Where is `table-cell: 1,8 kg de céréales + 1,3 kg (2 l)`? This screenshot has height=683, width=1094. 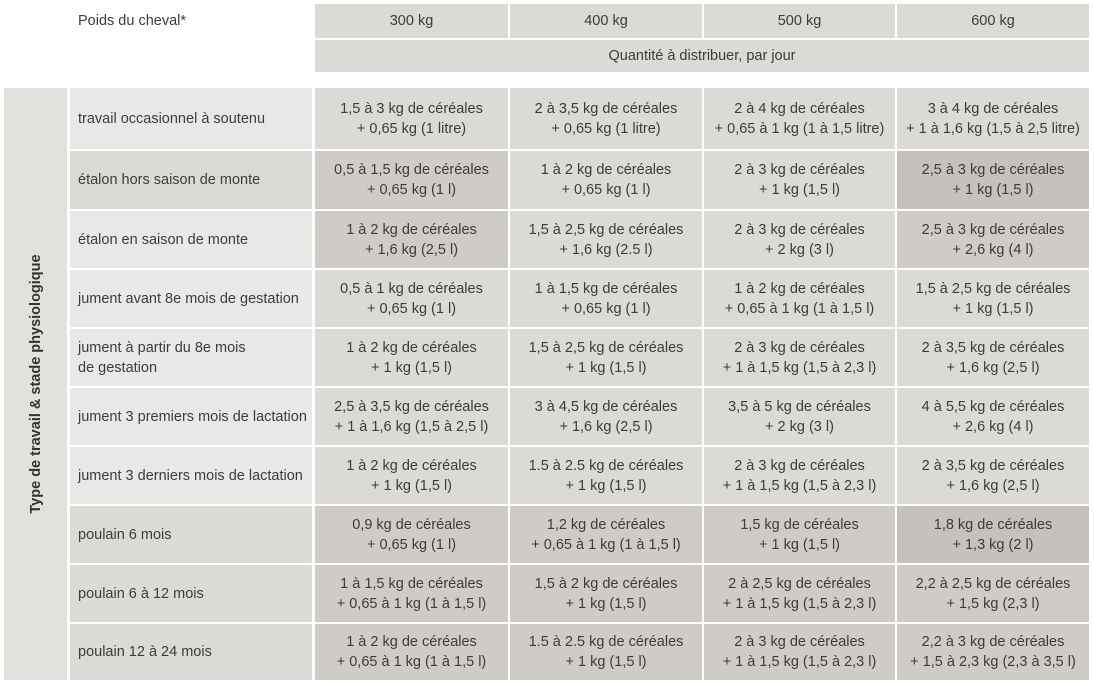 table-cell: 1,8 kg de céréales + 1,3 kg (2 l) is located at coordinates (993, 534).